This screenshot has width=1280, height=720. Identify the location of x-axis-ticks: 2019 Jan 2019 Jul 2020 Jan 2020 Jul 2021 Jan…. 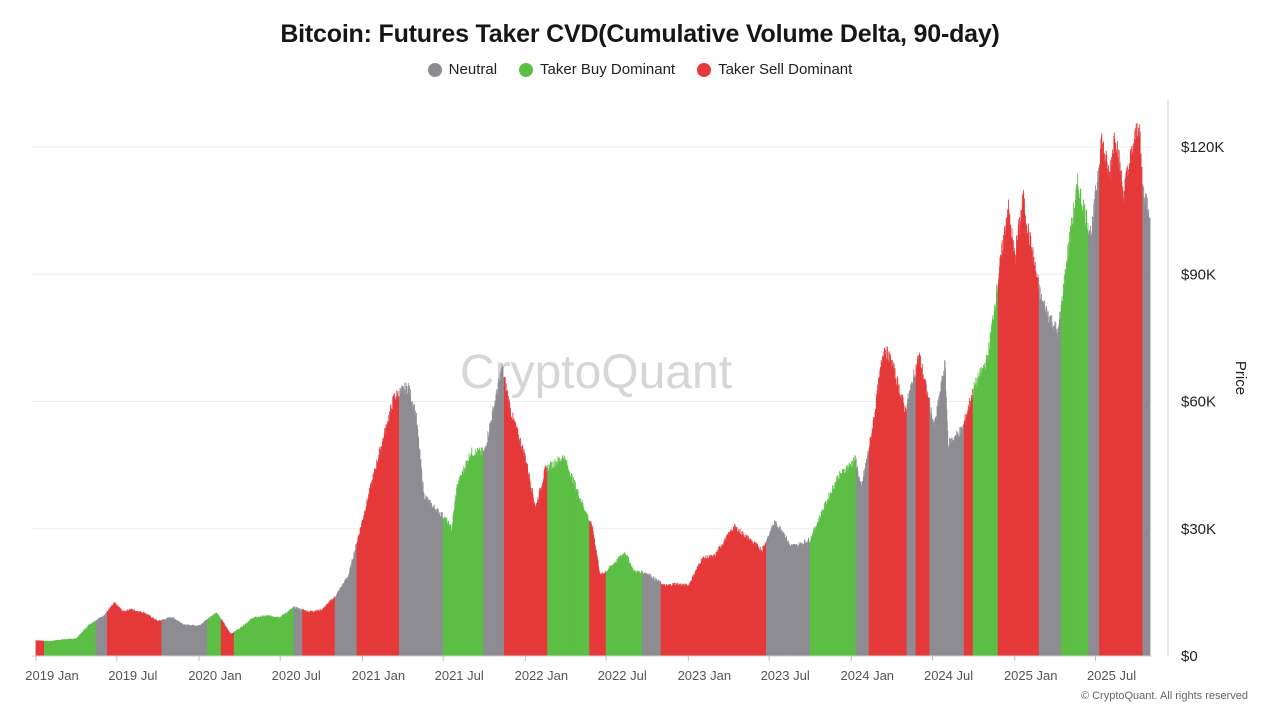
(580, 669).